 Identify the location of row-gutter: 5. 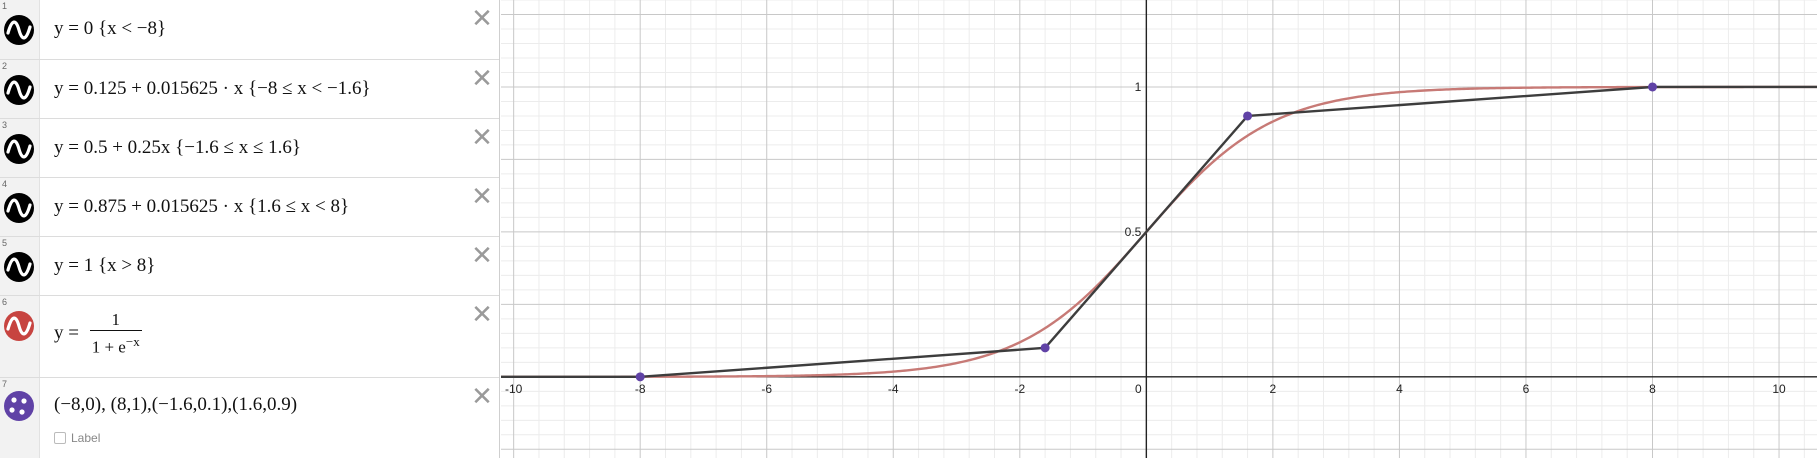
(20, 266).